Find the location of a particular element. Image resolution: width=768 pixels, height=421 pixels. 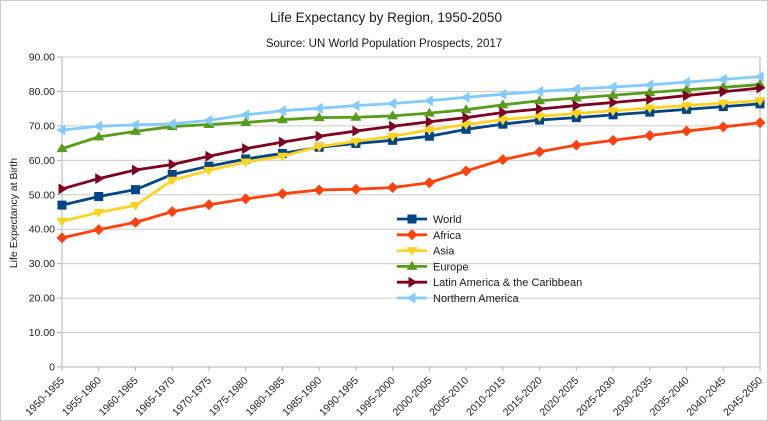

legend-marker-africa is located at coordinates (412, 235).